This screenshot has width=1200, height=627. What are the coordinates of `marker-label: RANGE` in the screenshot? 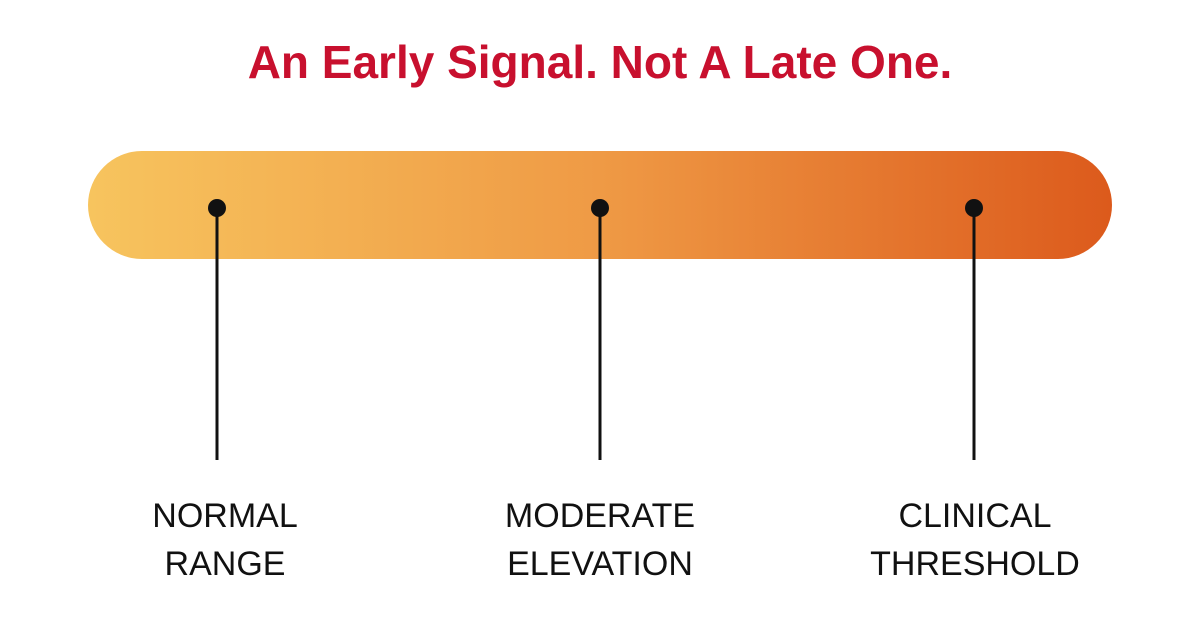 It's located at (225, 564).